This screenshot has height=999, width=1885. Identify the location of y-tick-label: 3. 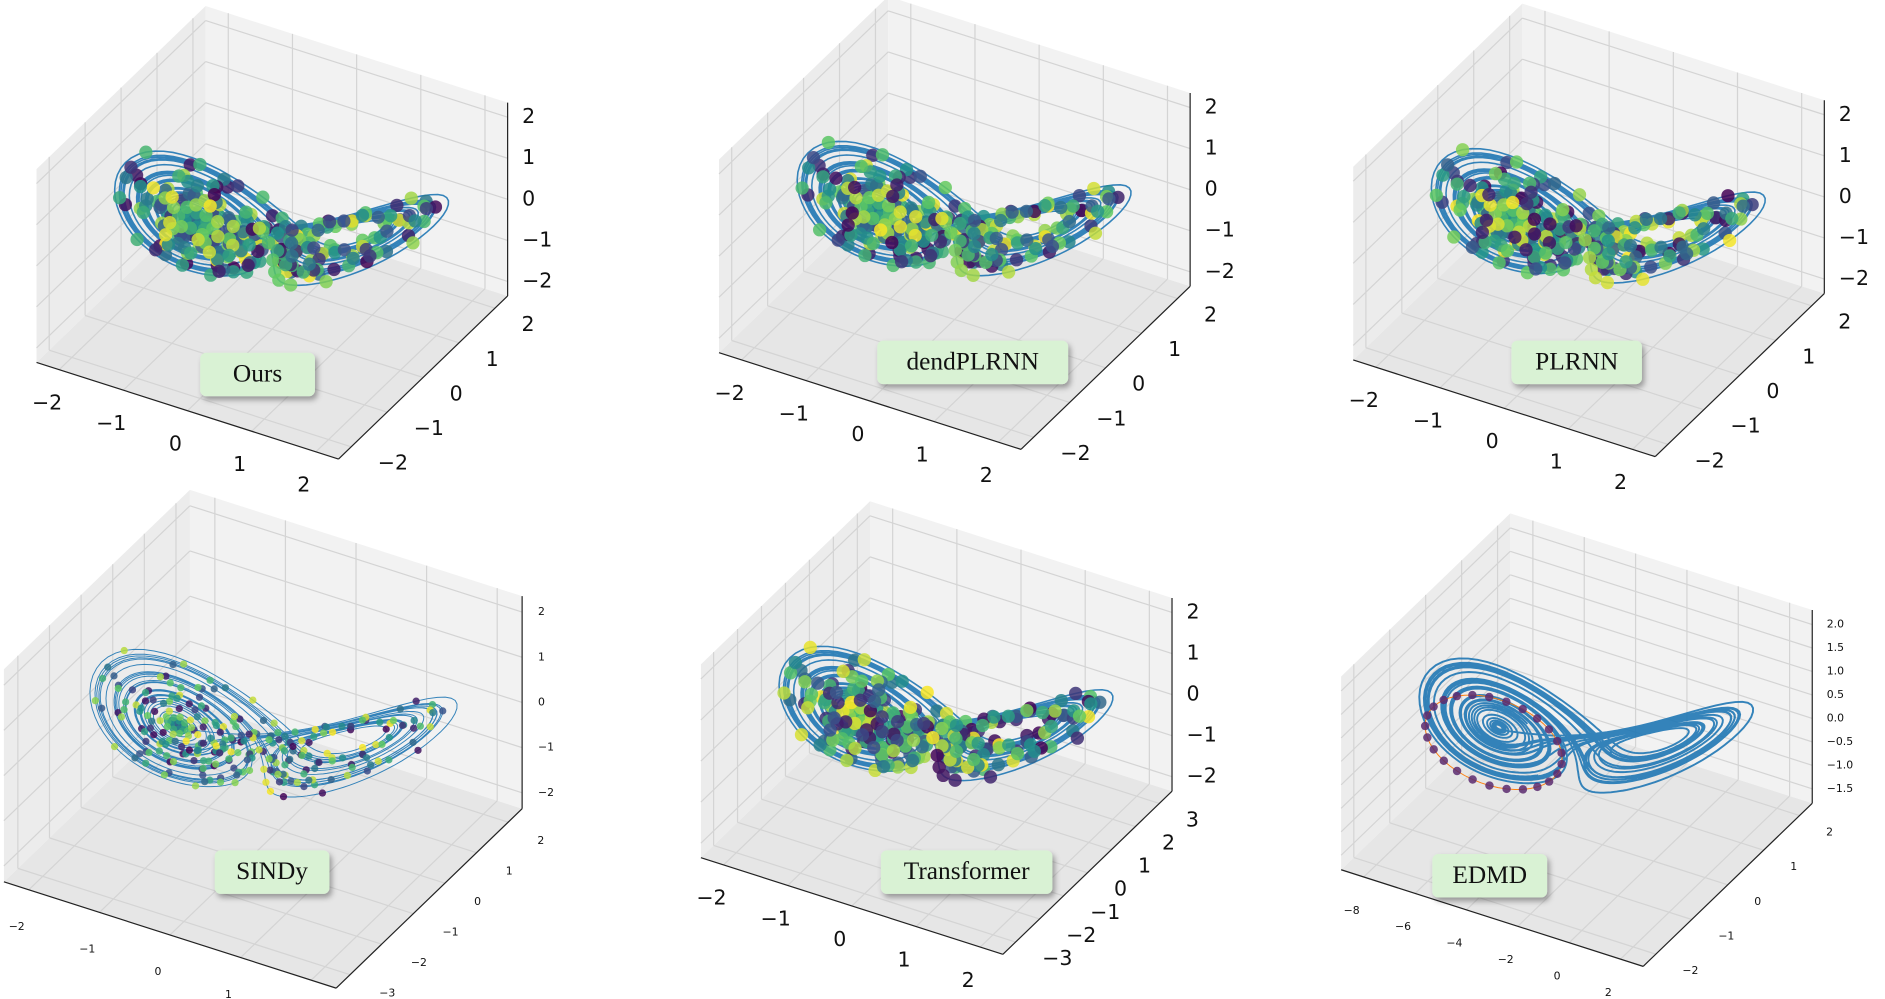
(1192, 819).